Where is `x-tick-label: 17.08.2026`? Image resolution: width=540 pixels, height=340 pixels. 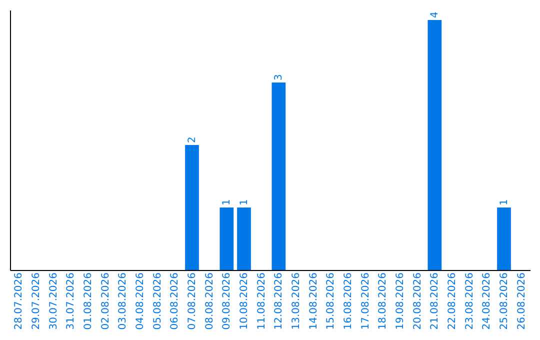 x-tick-label: 17.08.2026 is located at coordinates (366, 301).